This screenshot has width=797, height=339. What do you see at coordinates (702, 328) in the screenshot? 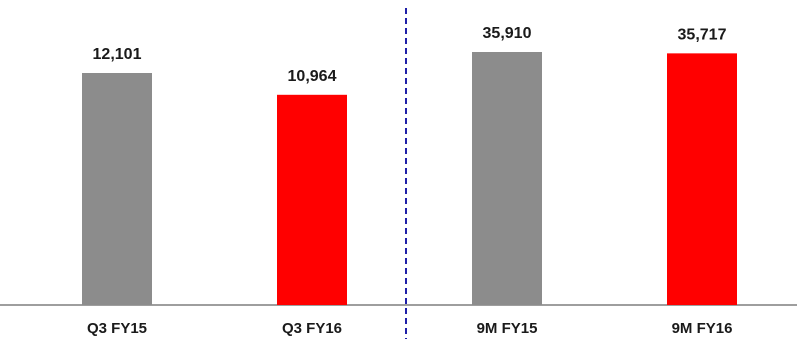
I see `x-tick-label: 9M FY16` at bounding box center [702, 328].